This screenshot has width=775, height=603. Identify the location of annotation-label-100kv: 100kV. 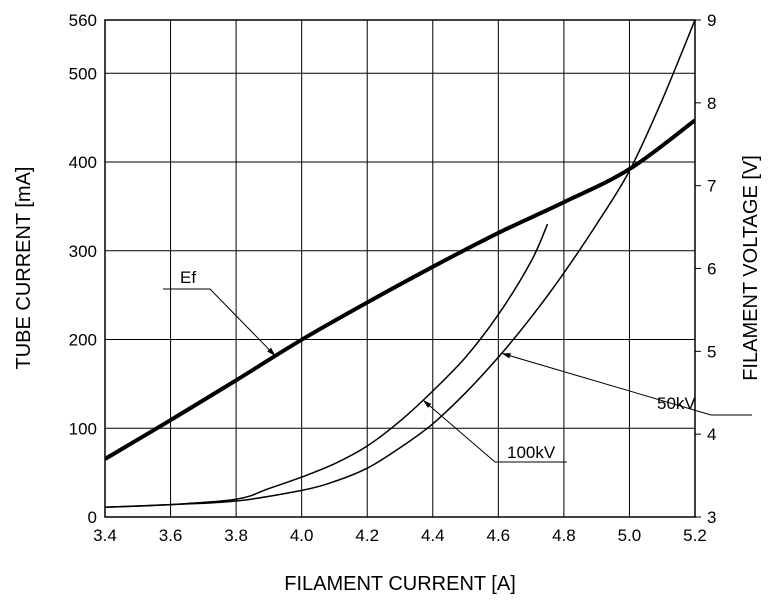
(531, 452).